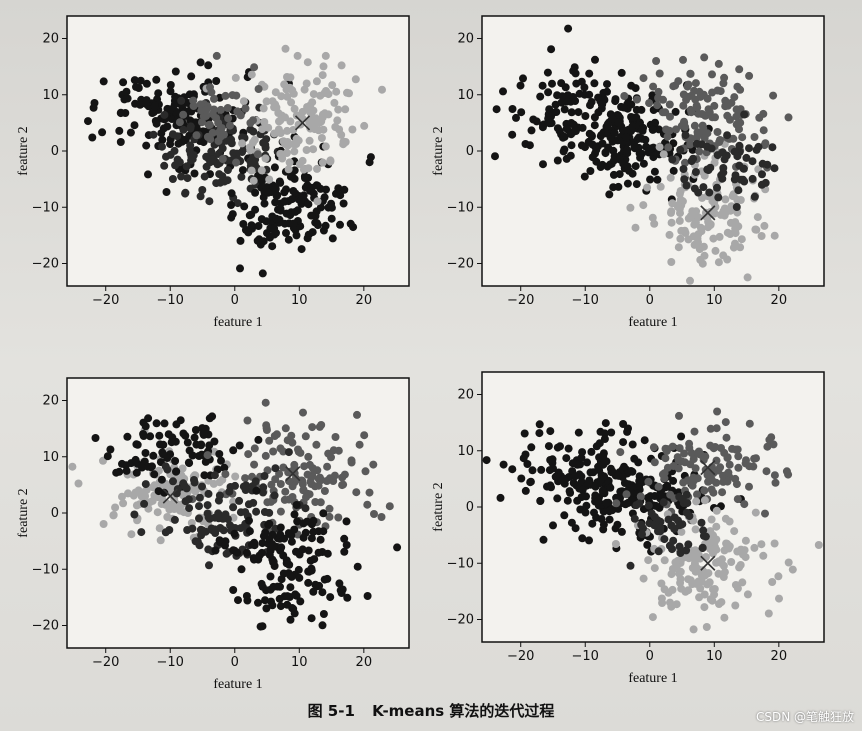  What do you see at coordinates (235, 514) in the screenshot?
I see `scatter-points` at bounding box center [235, 514].